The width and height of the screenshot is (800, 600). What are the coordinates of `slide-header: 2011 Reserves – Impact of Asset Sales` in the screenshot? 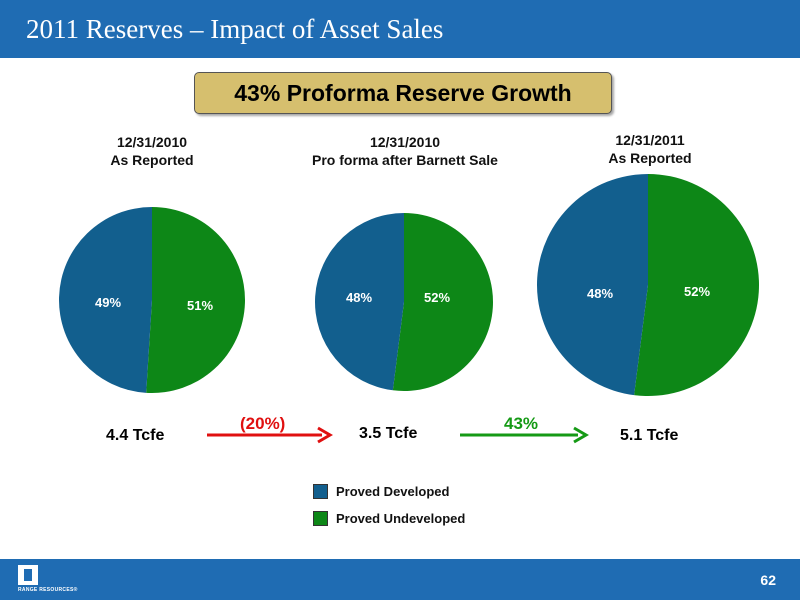 It's located at (400, 29).